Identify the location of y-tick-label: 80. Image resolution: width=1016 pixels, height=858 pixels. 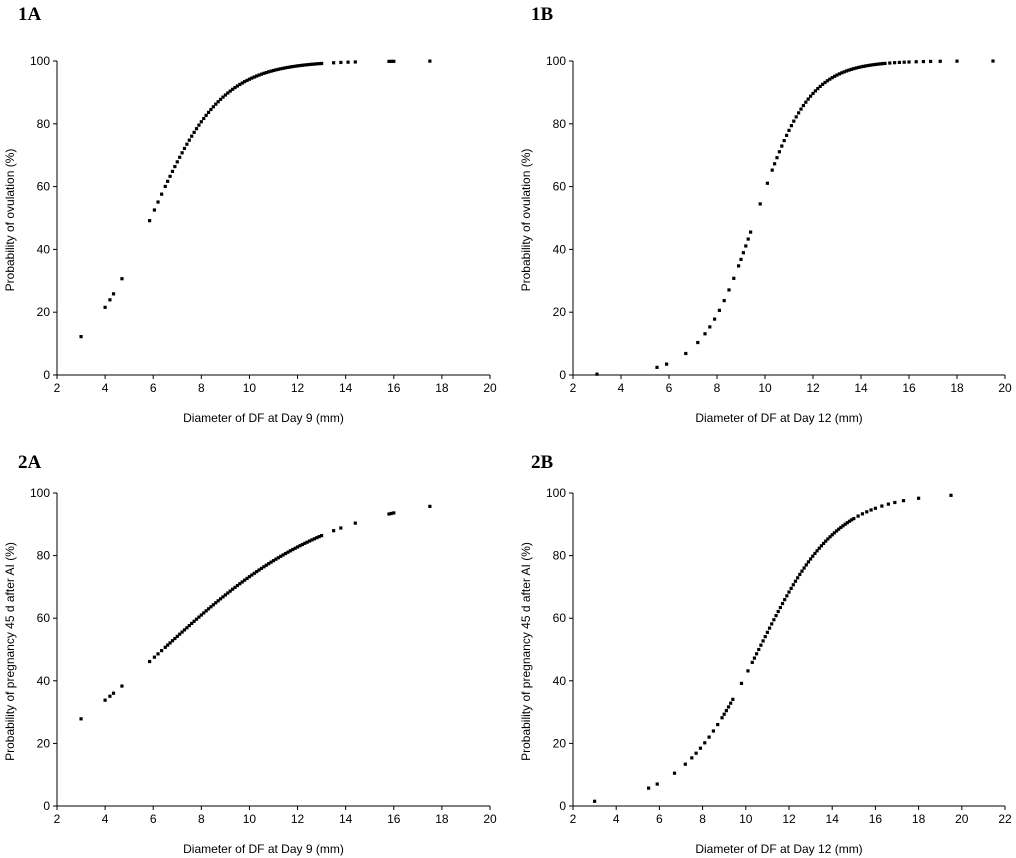
(560, 124).